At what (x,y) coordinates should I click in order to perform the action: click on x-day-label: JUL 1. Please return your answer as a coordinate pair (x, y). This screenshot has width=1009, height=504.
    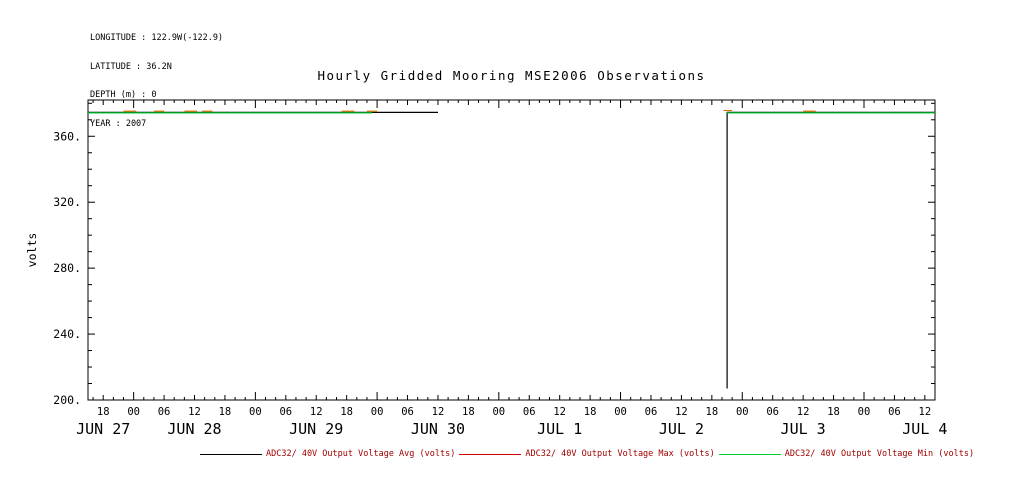
    Looking at the image, I should click on (559, 429).